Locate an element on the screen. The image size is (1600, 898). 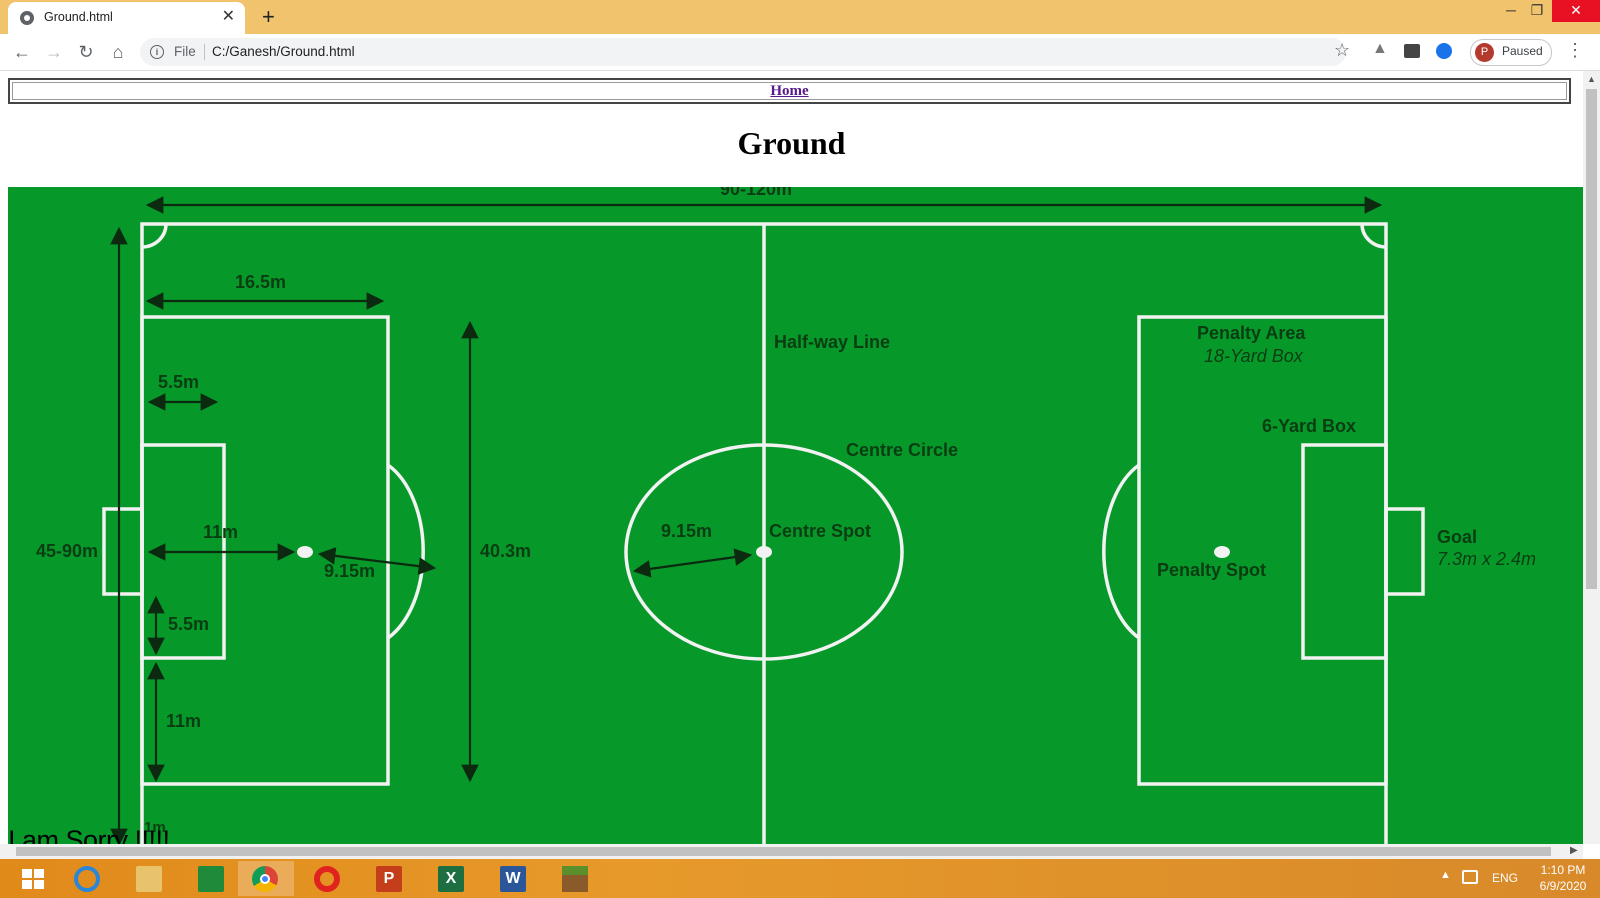
search-extension-icon is located at coordinates (1444, 51).